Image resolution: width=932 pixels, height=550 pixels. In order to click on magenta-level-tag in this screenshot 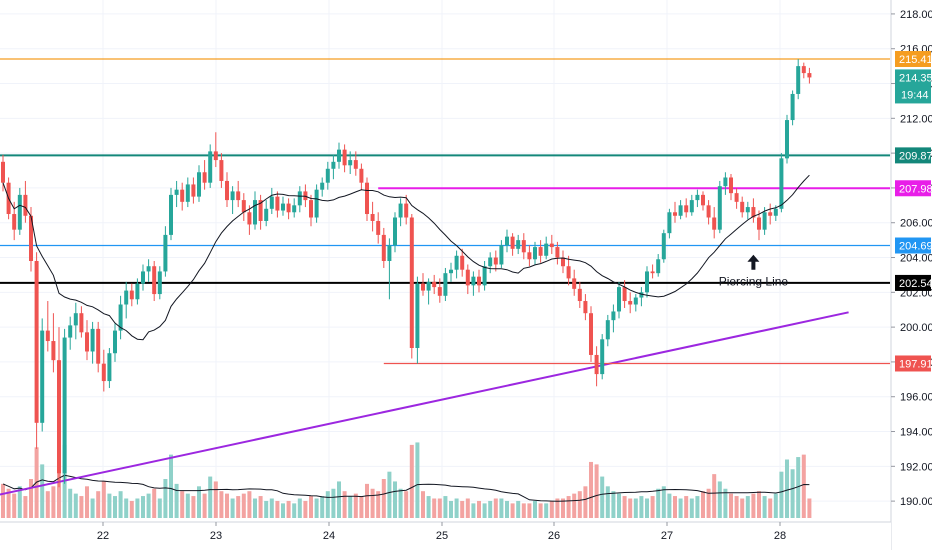, I will do `click(913, 188)`.